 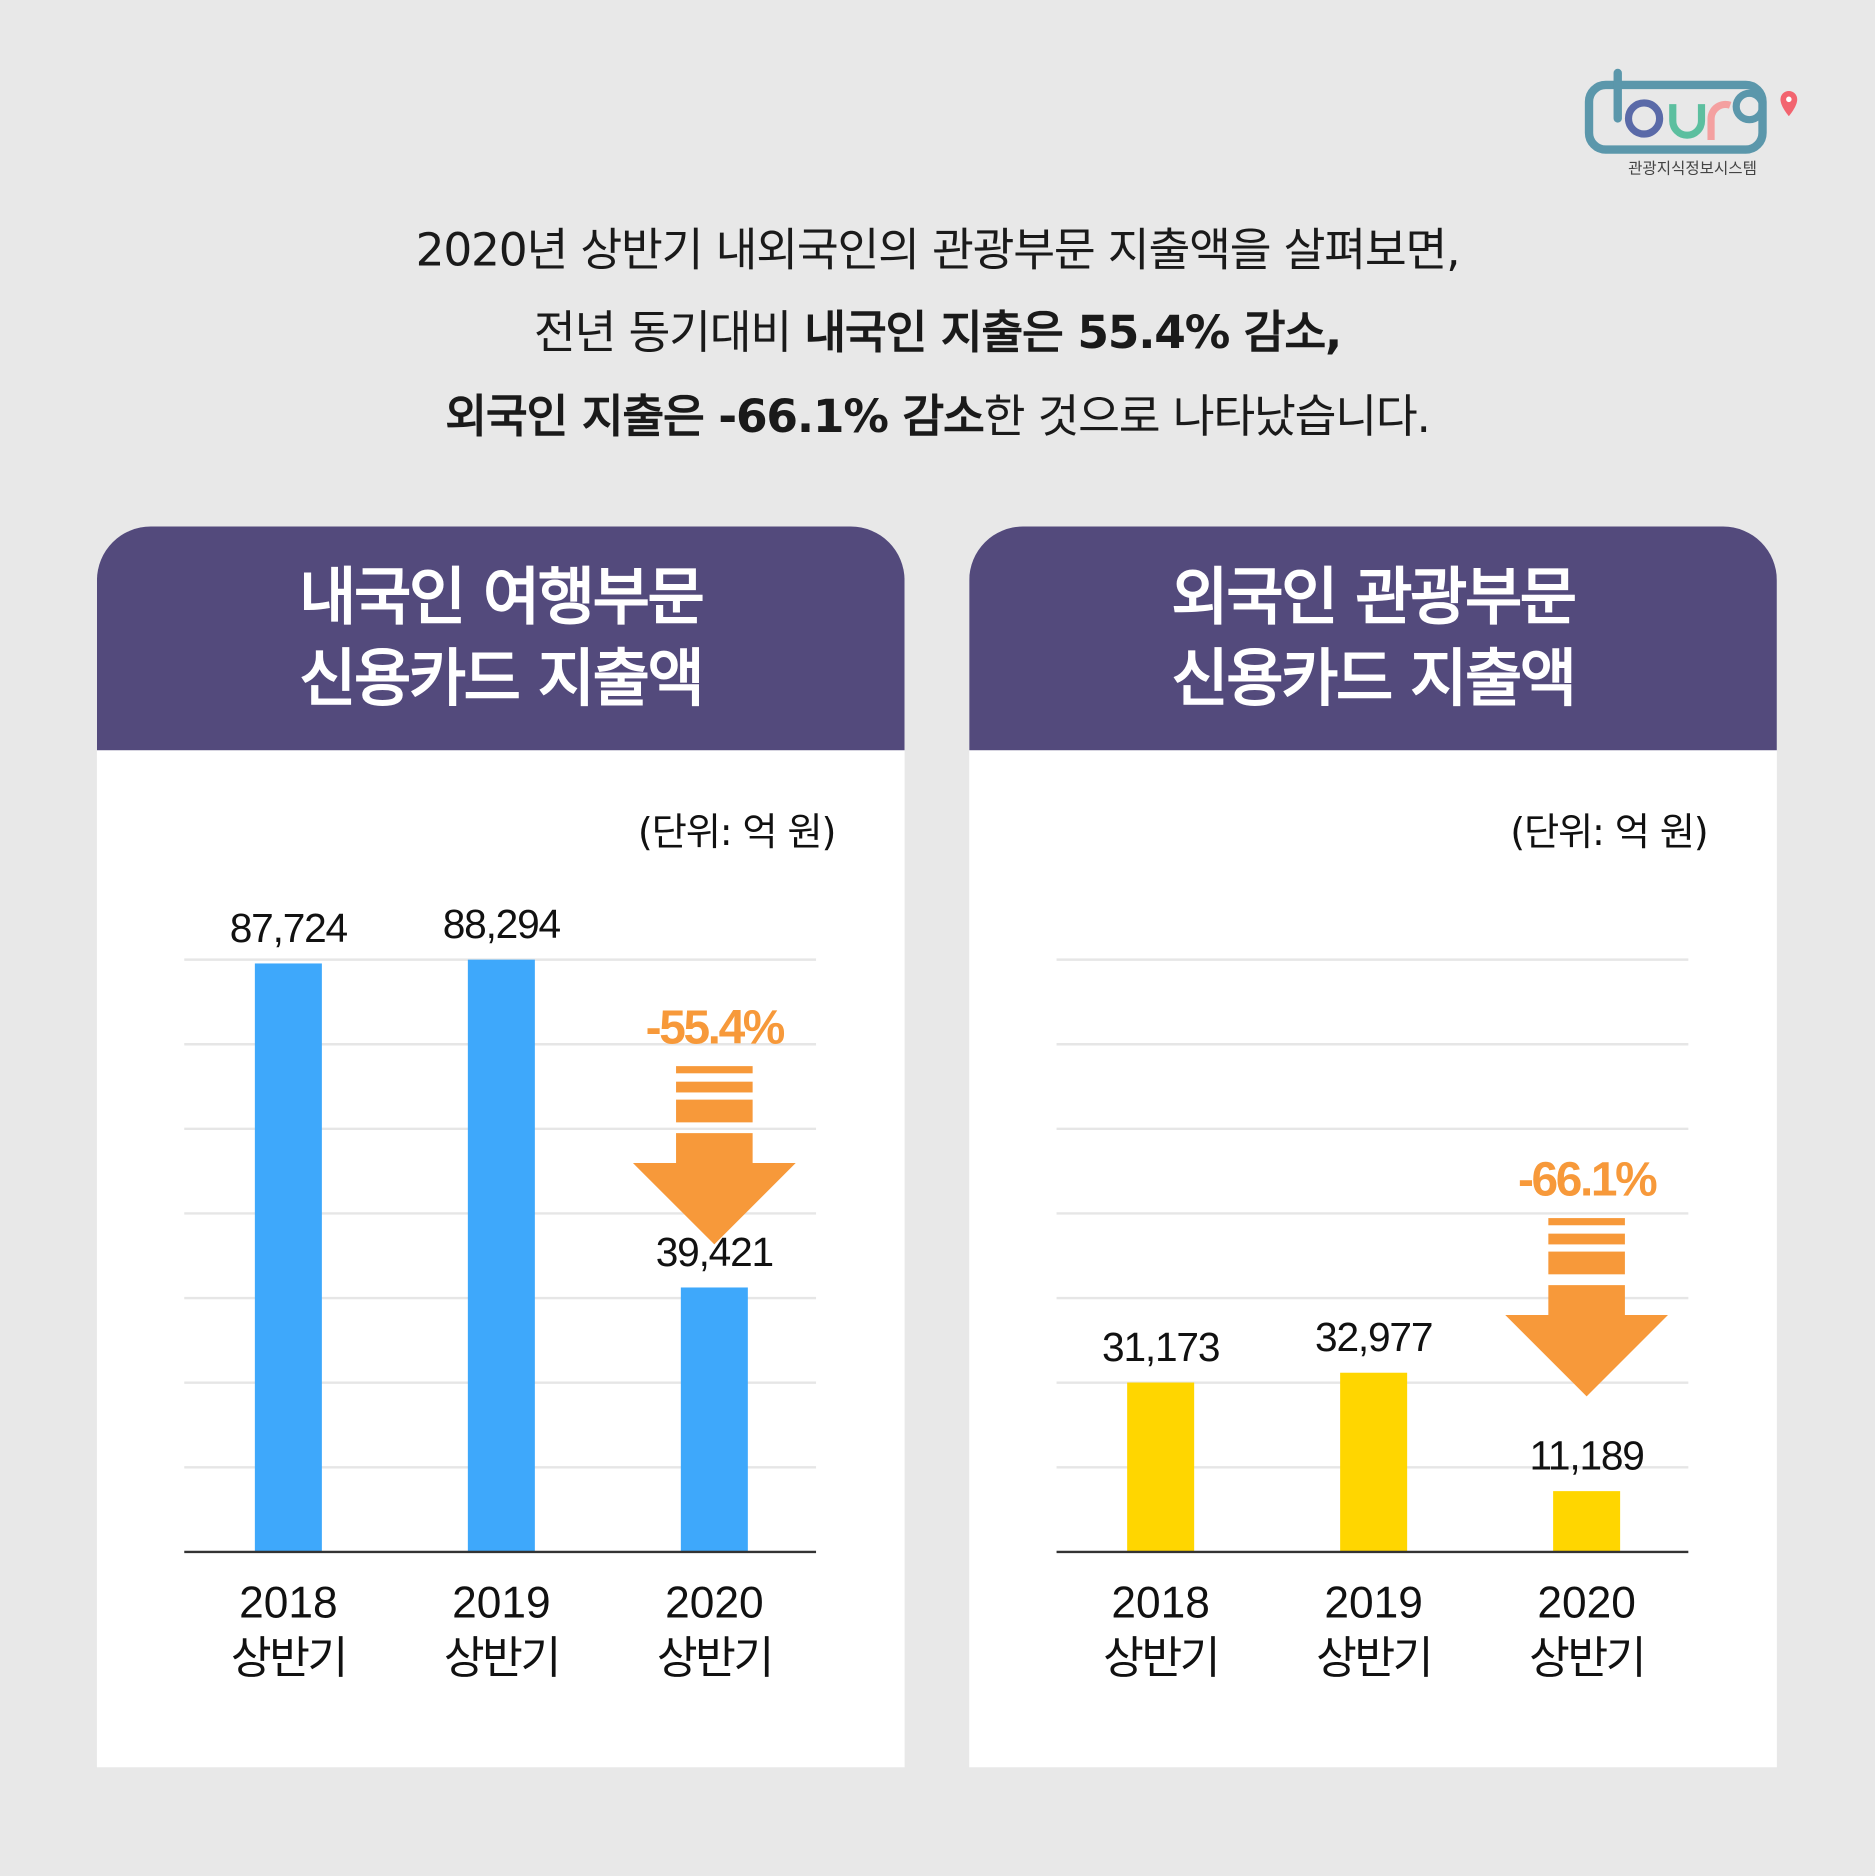 I want to click on intro-text: 전년 동기대비, so click(x=669, y=332).